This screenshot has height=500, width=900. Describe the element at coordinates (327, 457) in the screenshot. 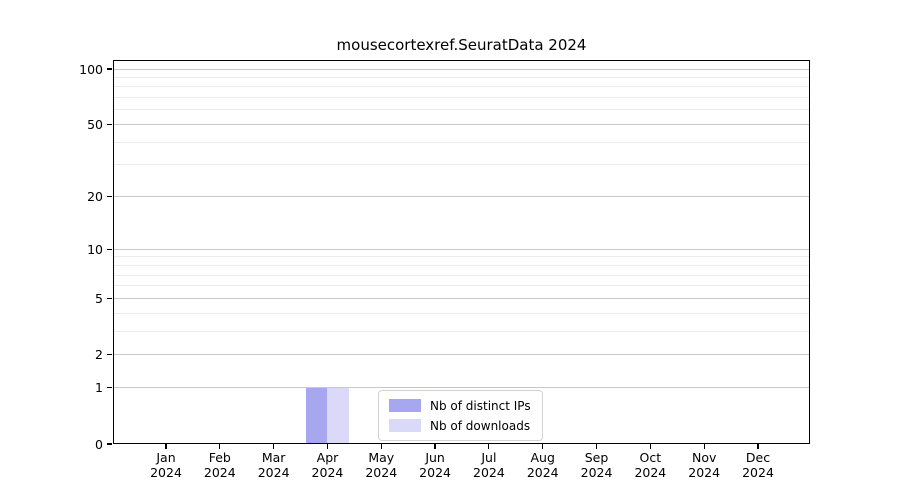

I see `x-tick-month: Apr` at that location.